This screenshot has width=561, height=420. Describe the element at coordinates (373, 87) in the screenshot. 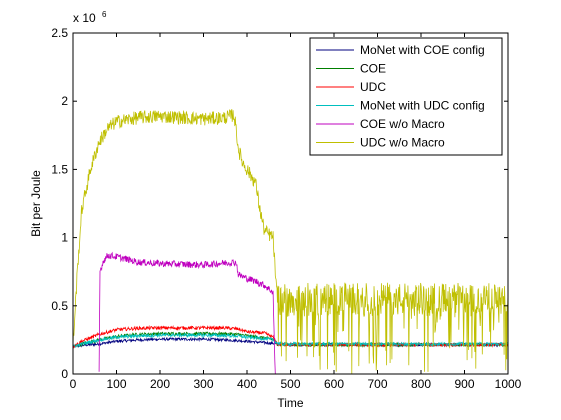

I see `legend-entry-label: UDC` at that location.